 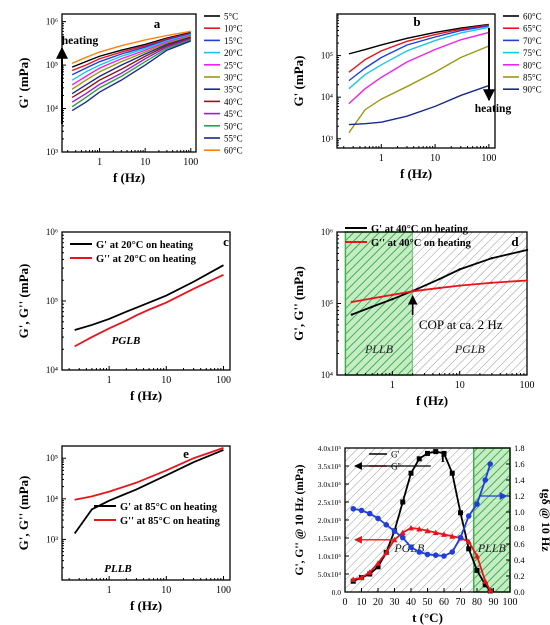 I want to click on y-tick-label: 10⁵, so click(x=52, y=65).